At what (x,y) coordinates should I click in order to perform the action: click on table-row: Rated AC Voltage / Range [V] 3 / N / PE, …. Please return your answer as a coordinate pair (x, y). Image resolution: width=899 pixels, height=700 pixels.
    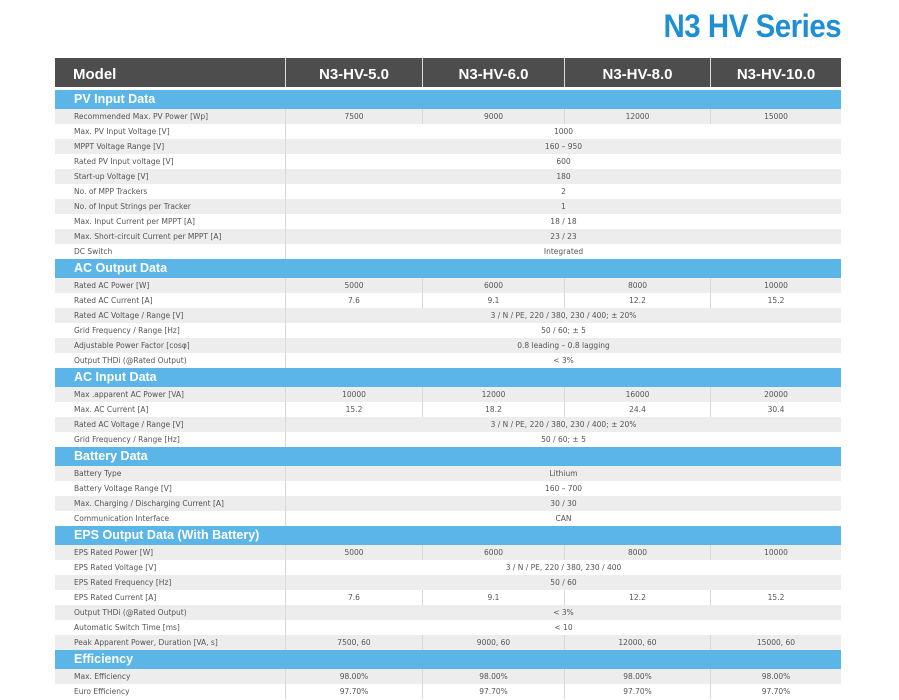
    Looking at the image, I should click on (448, 424).